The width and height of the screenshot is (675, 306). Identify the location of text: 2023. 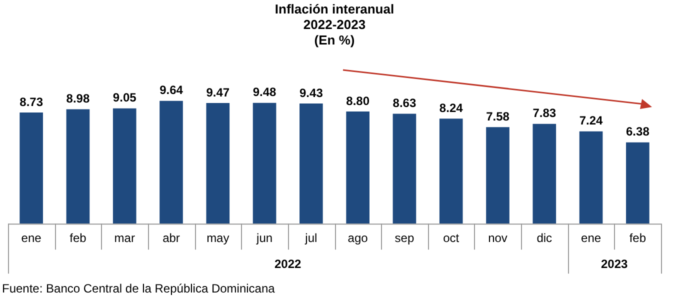
(614, 263).